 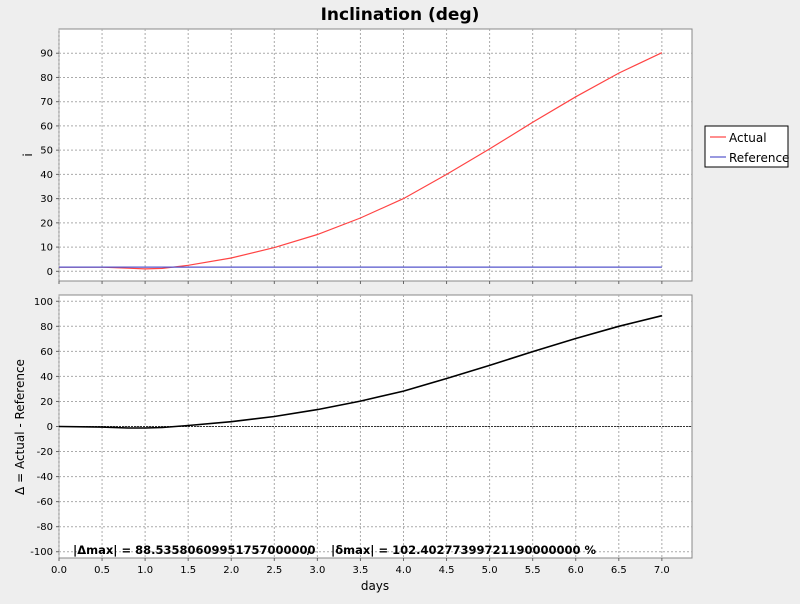 What do you see at coordinates (45, 527) in the screenshot?
I see `bottom-y-tick-label: -80` at bounding box center [45, 527].